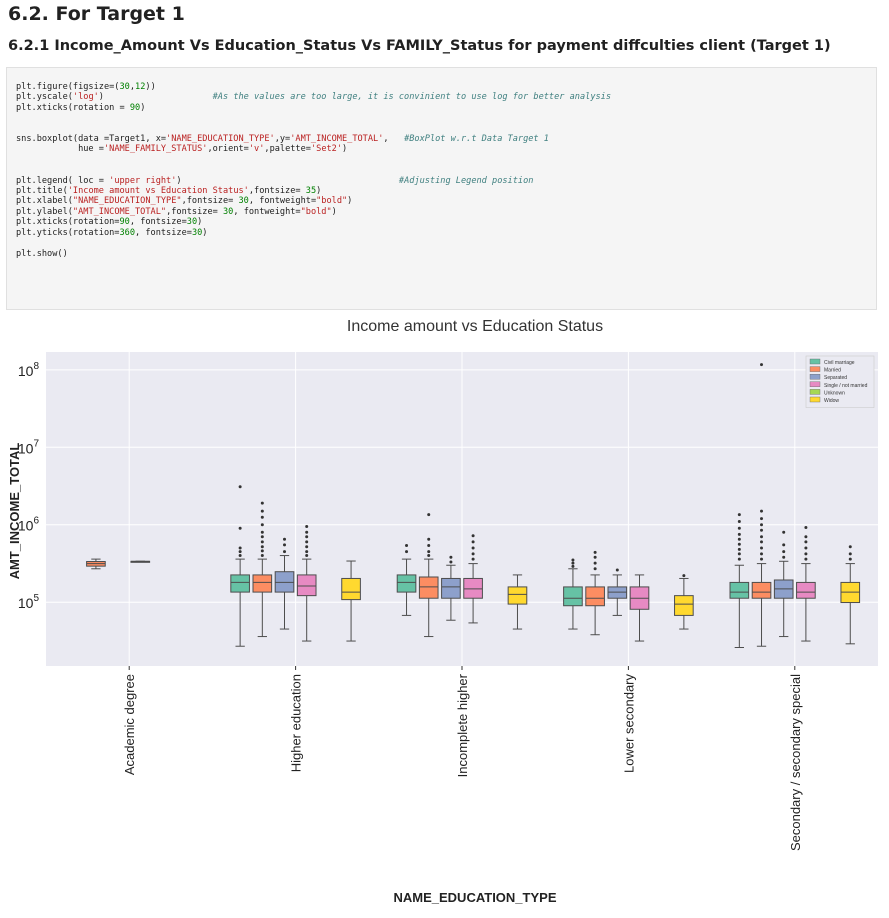  I want to click on legend-label: Married, so click(832, 371).